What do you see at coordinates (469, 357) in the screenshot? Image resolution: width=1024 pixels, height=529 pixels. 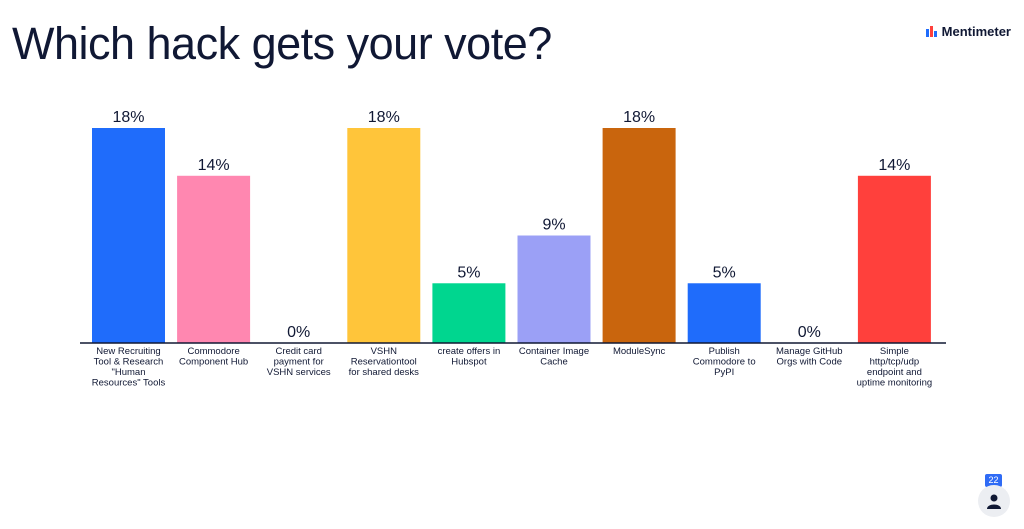 I see `category-label-5: create offers in Hubspot` at bounding box center [469, 357].